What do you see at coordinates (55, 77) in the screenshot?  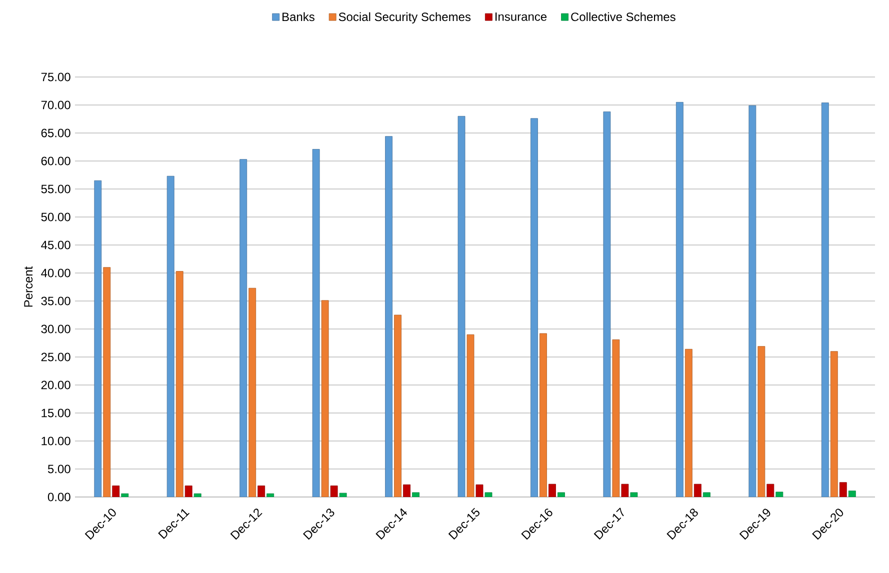 I see `y-tick-label: 75.00` at bounding box center [55, 77].